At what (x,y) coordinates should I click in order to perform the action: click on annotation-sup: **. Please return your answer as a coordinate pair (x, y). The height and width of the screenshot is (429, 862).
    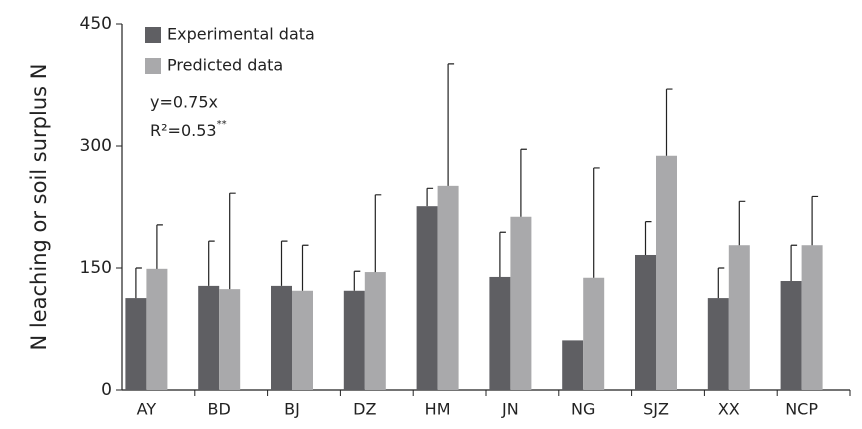
    Looking at the image, I should click on (222, 124).